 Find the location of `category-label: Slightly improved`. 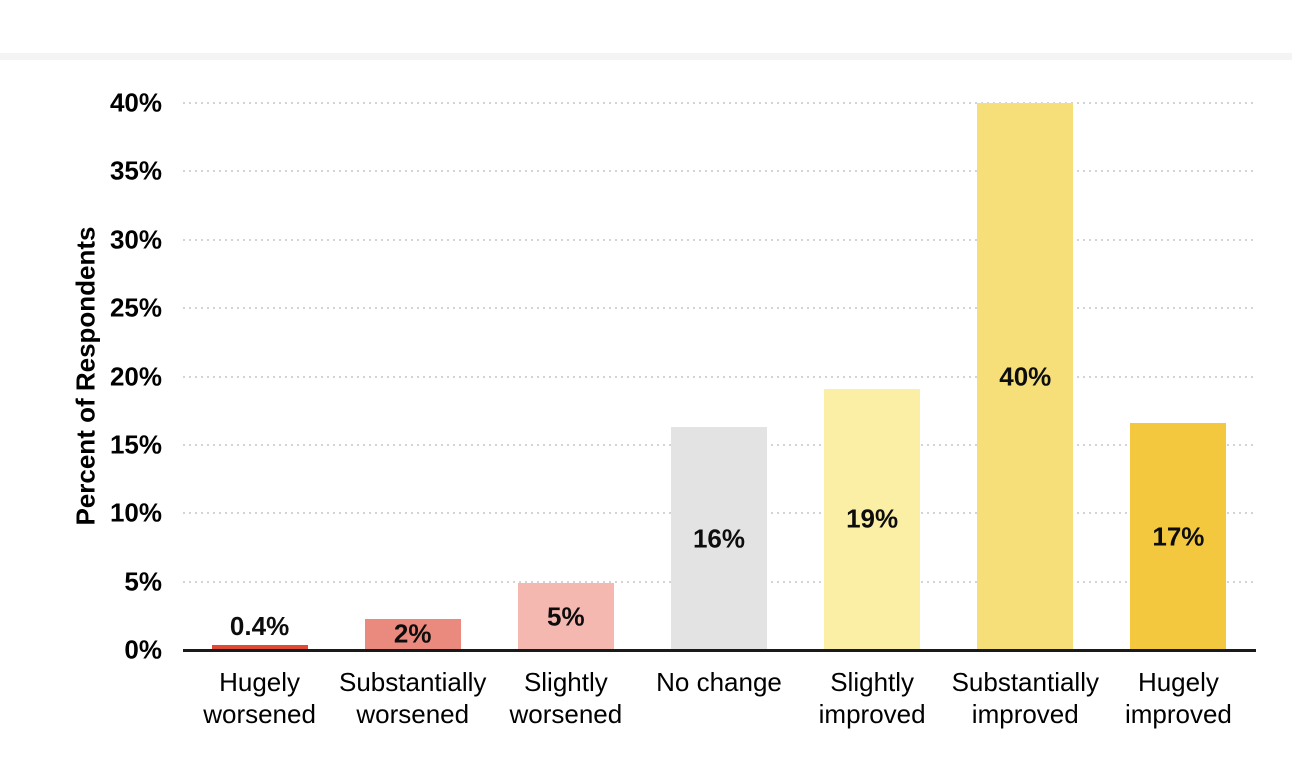

category-label: Slightly improved is located at coordinates (872, 698).